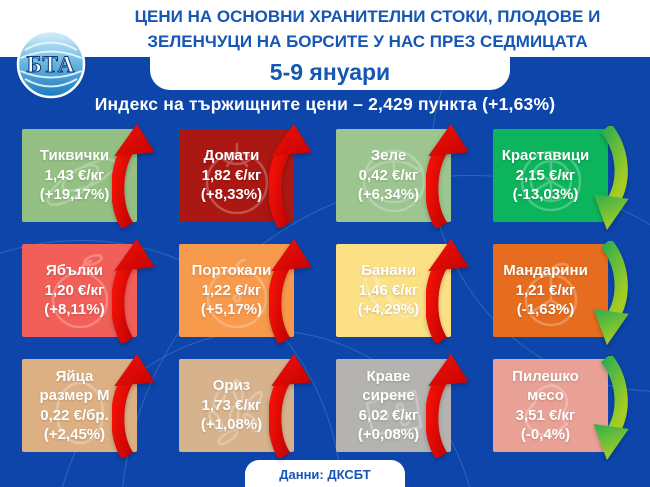  Describe the element at coordinates (545, 175) in the screenshot. I see `product-price: 2,15 €/кг` at that location.